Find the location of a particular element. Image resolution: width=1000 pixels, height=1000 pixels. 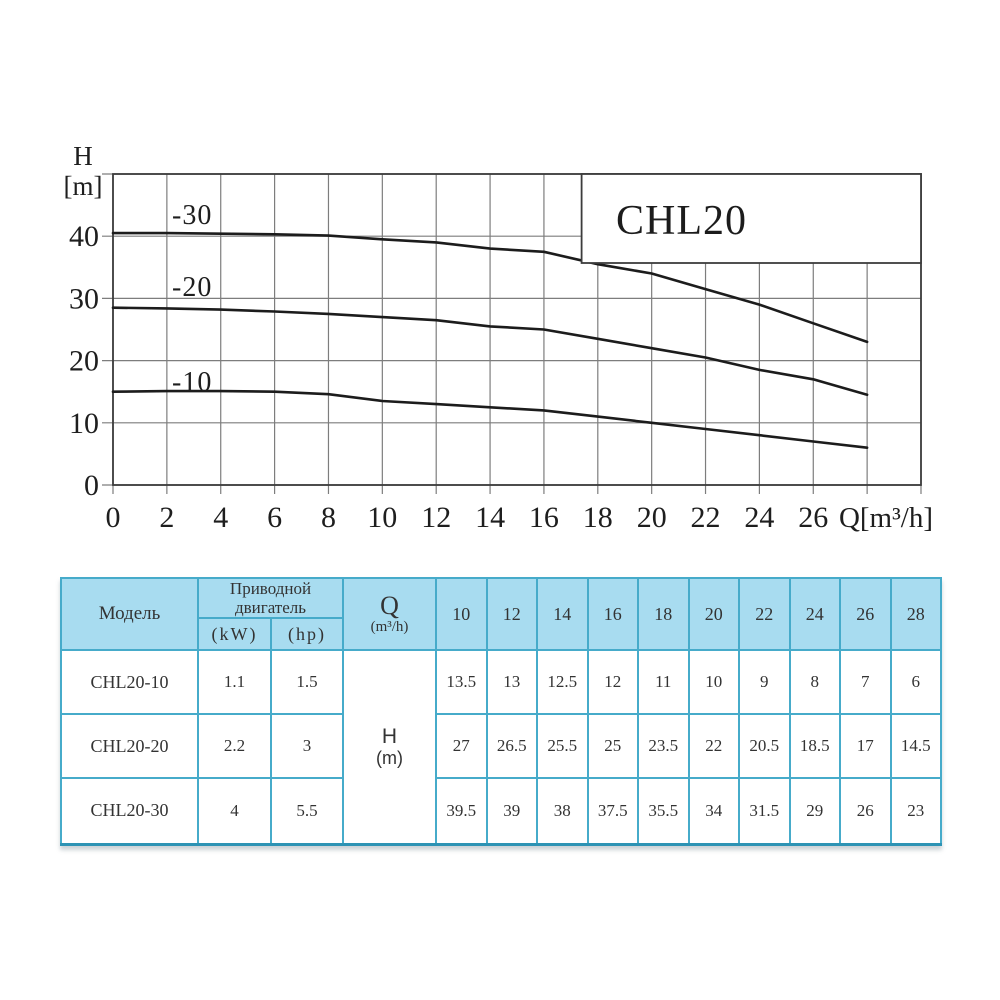

curve-label-20: -20 is located at coordinates (192, 287).